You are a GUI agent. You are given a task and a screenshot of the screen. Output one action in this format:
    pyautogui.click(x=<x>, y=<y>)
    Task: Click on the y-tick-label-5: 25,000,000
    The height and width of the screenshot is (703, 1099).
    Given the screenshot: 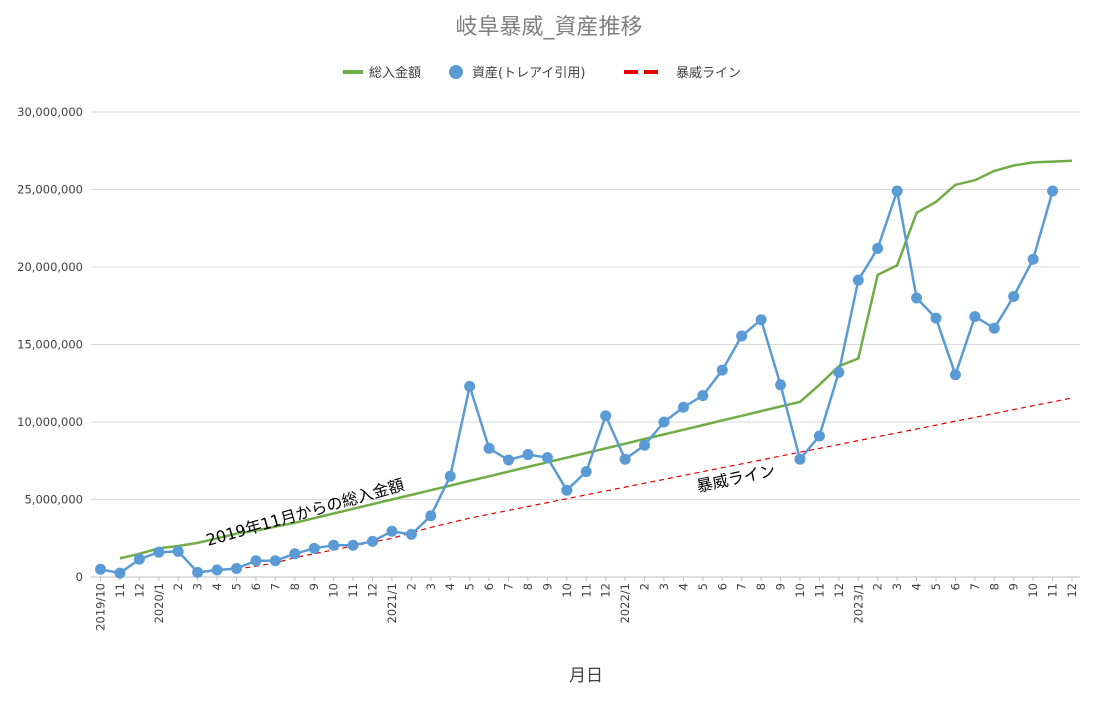 What is the action you would take?
    pyautogui.click(x=50, y=190)
    